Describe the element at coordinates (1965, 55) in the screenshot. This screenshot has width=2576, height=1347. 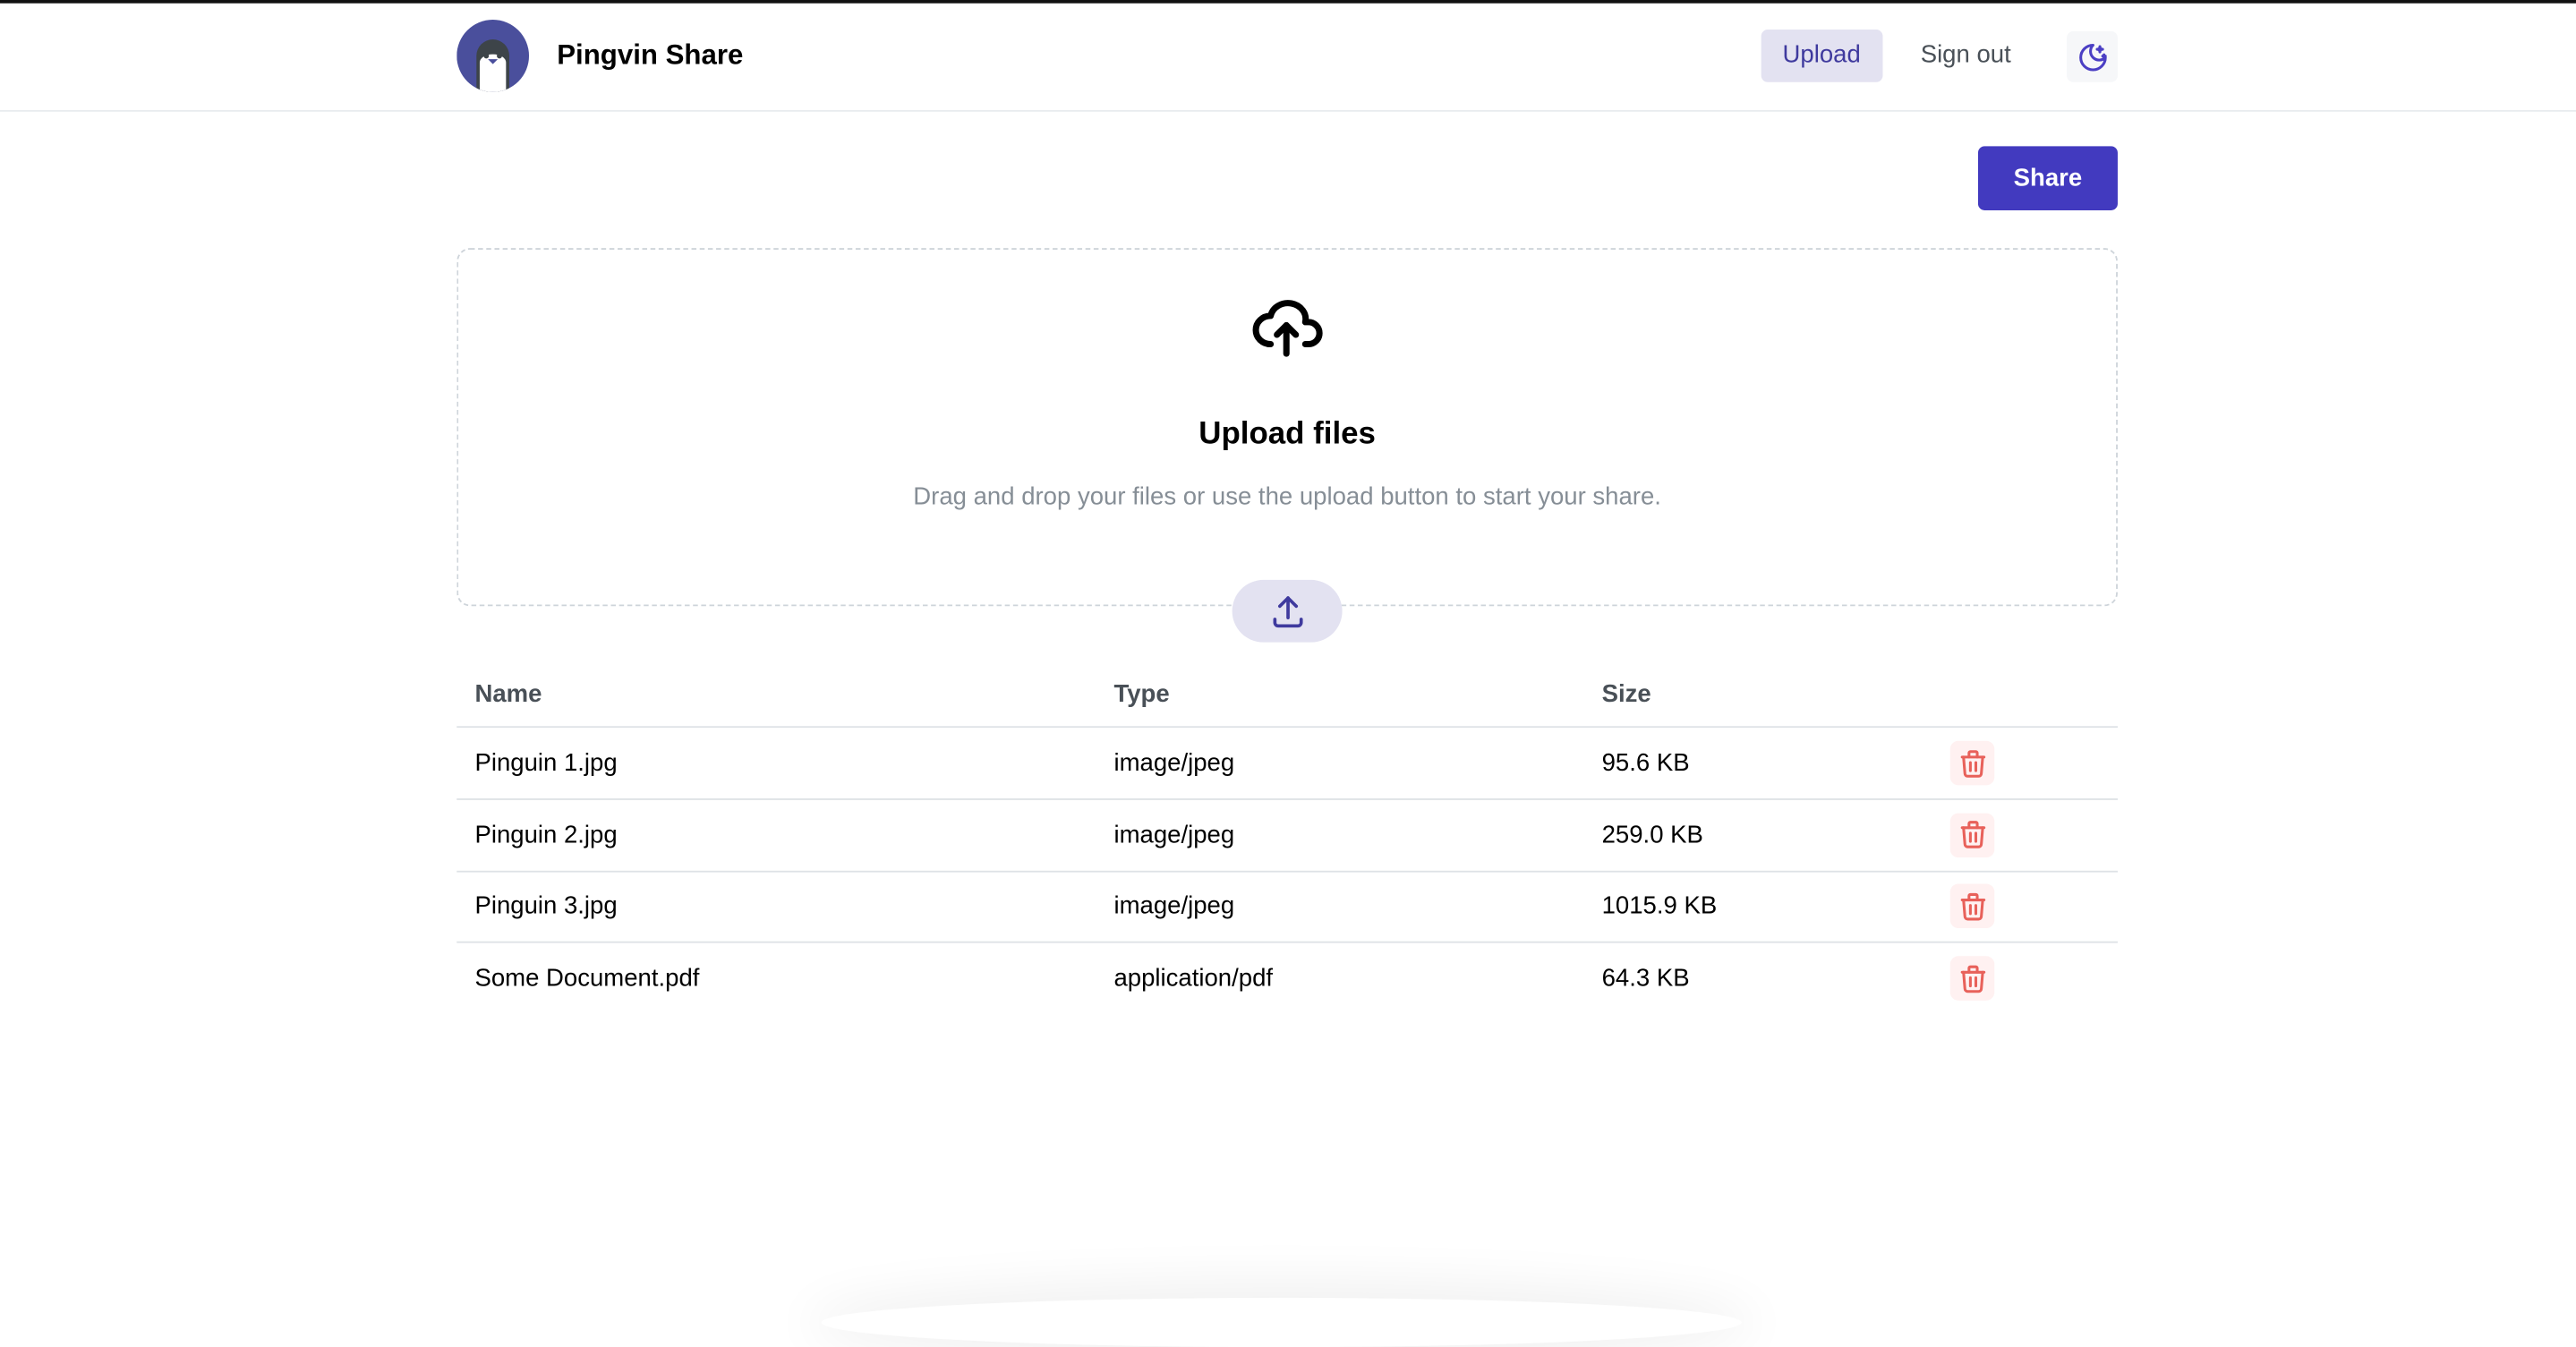
I see `nav-sign-out-link: Sign out` at that location.